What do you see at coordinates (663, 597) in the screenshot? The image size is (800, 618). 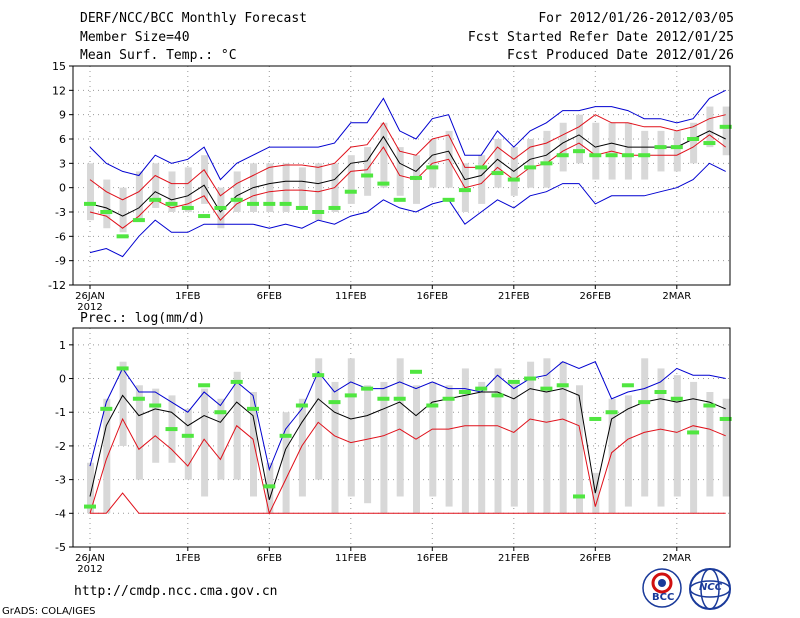 I see `bcc-logo-text: BCC` at bounding box center [663, 597].